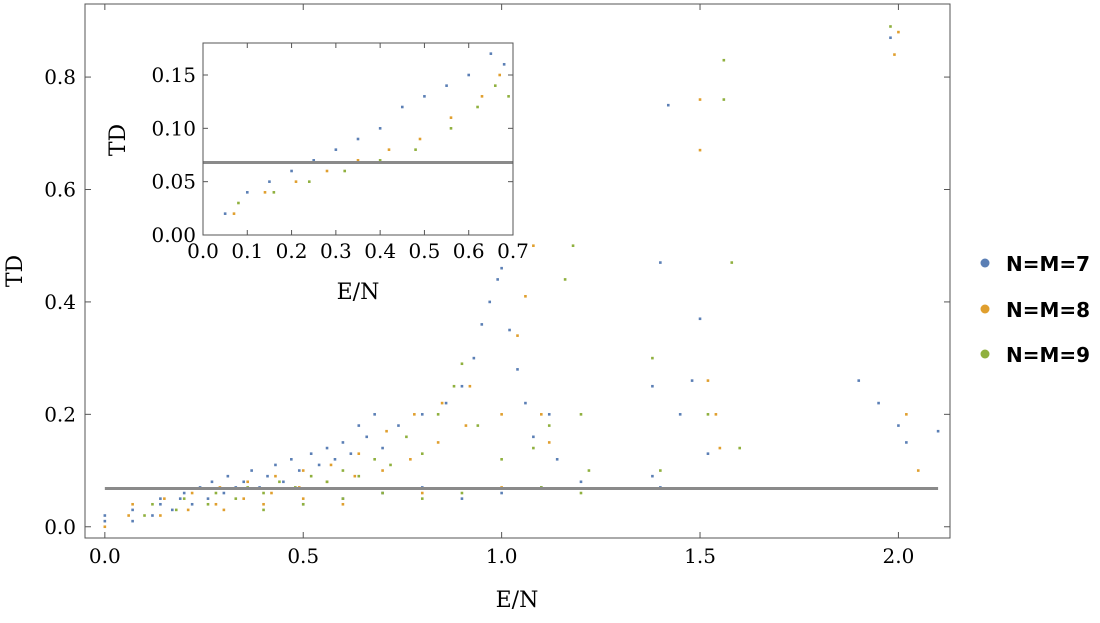 The height and width of the screenshot is (623, 1100). What do you see at coordinates (899, 556) in the screenshot?
I see `x-tick-label: 2.0` at bounding box center [899, 556].